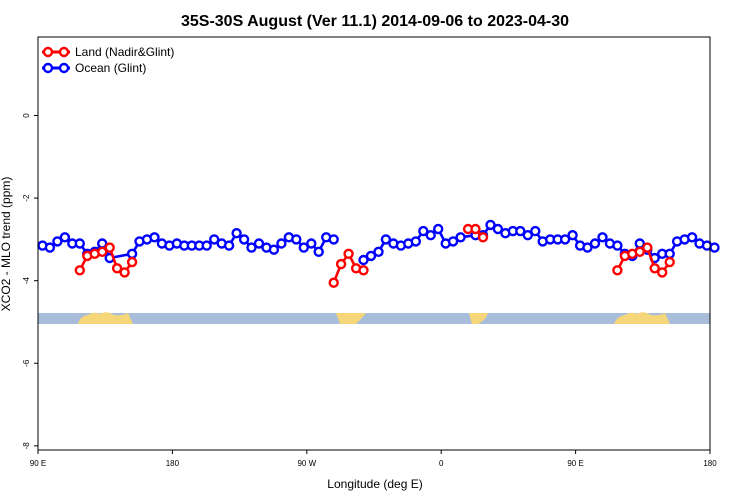 The image size is (750, 500). I want to click on y-axis-label: XCO2 - MLO trend (ppm), so click(6, 244).